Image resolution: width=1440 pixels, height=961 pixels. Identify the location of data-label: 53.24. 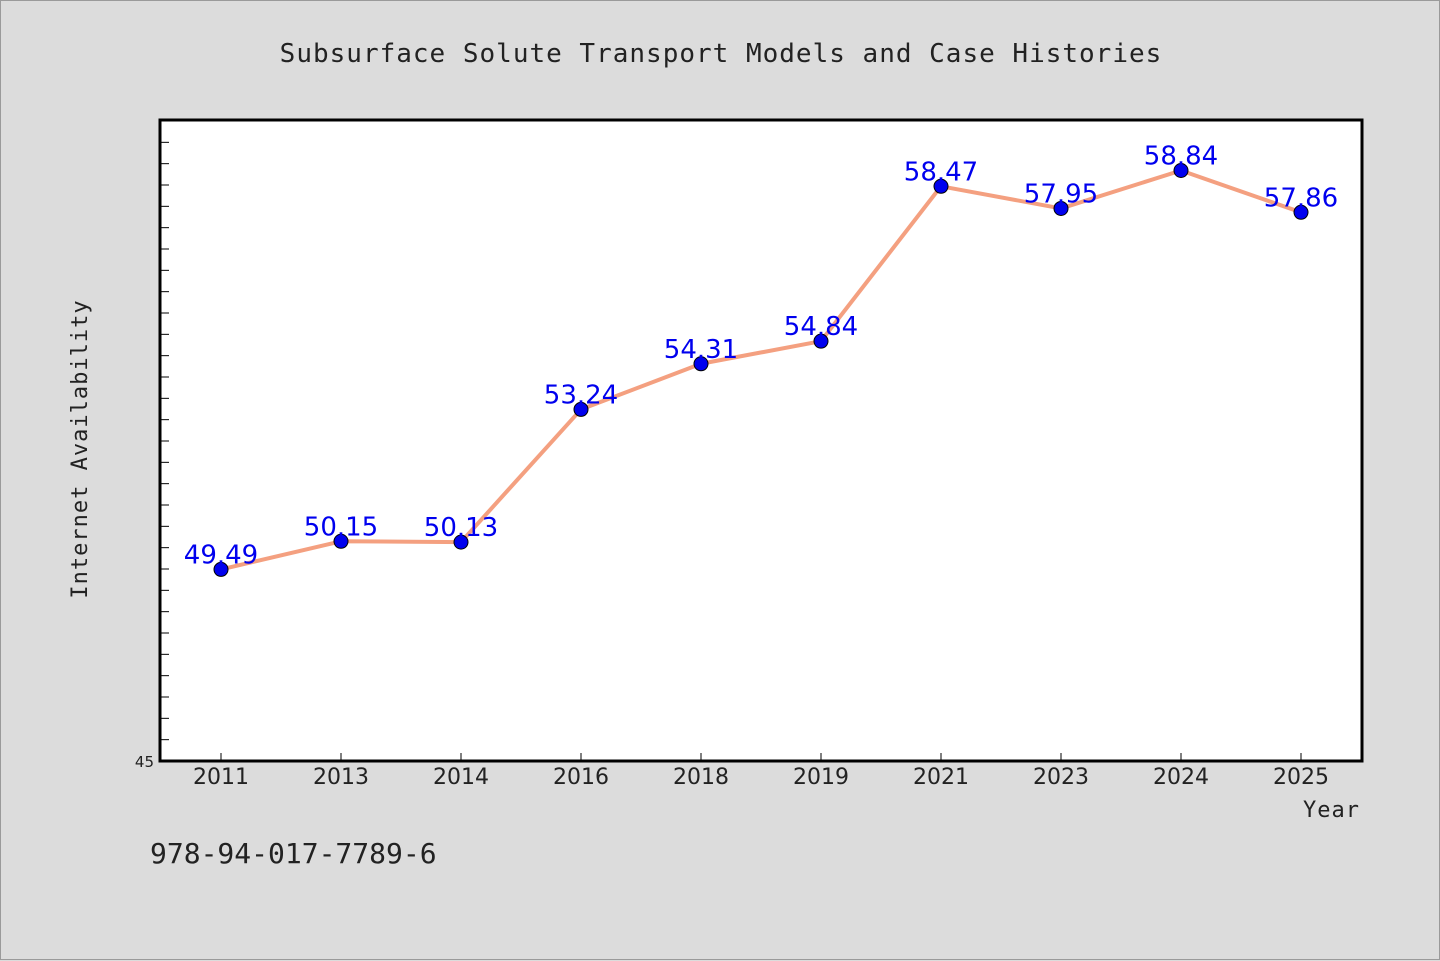
(581, 395).